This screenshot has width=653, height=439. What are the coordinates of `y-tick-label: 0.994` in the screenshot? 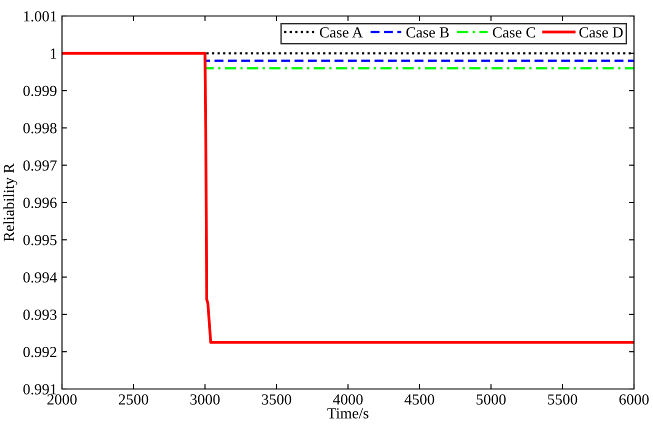 It's located at (40, 277).